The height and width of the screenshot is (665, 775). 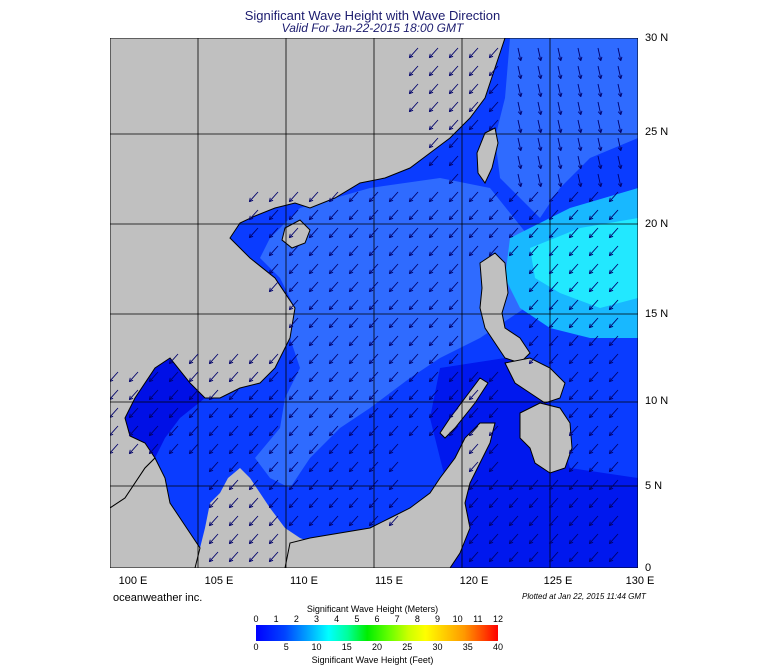 I want to click on lon-label: 125 E, so click(x=558, y=581).